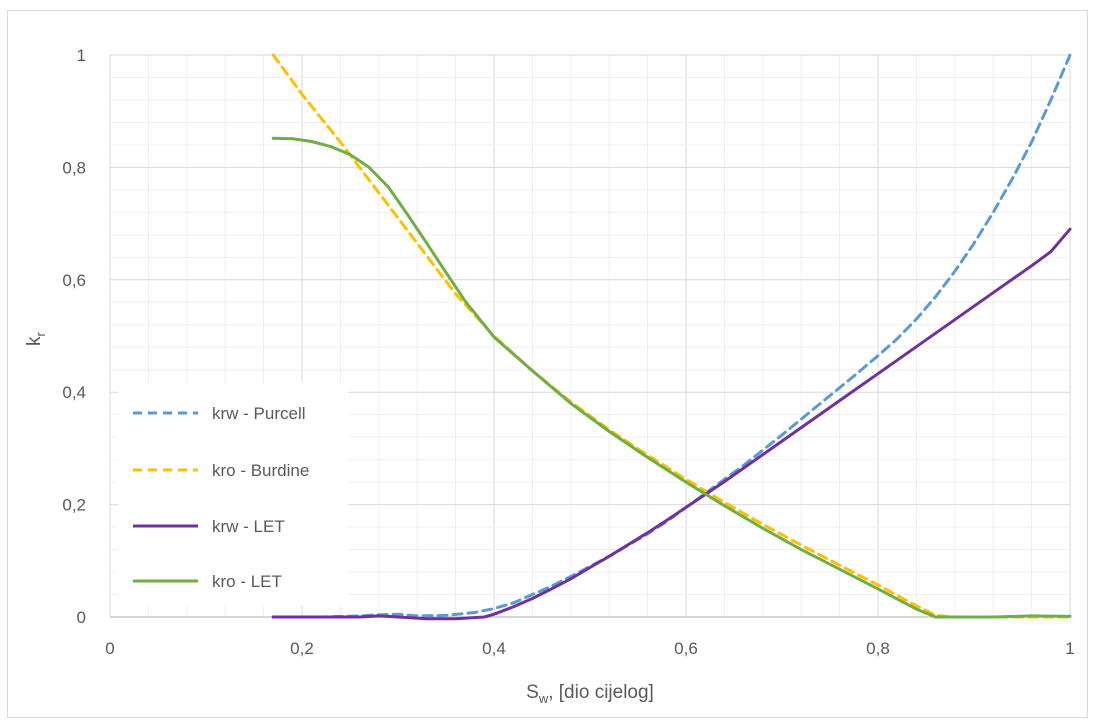  What do you see at coordinates (109, 648) in the screenshot?
I see `x-tick-label: 0` at bounding box center [109, 648].